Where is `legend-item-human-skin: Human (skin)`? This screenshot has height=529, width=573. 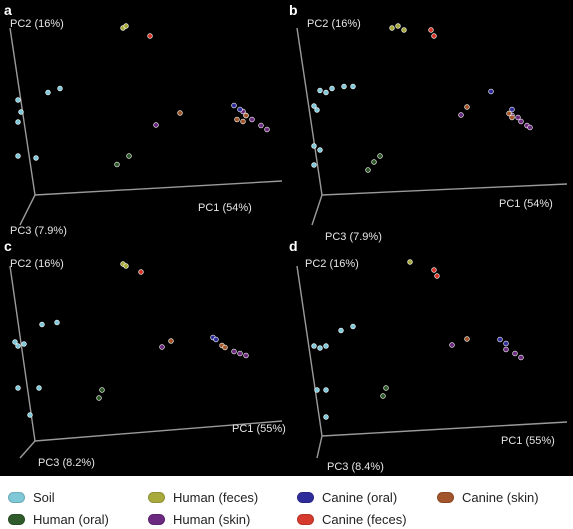
legend-item-human-skin: Human (skin) is located at coordinates (199, 519).